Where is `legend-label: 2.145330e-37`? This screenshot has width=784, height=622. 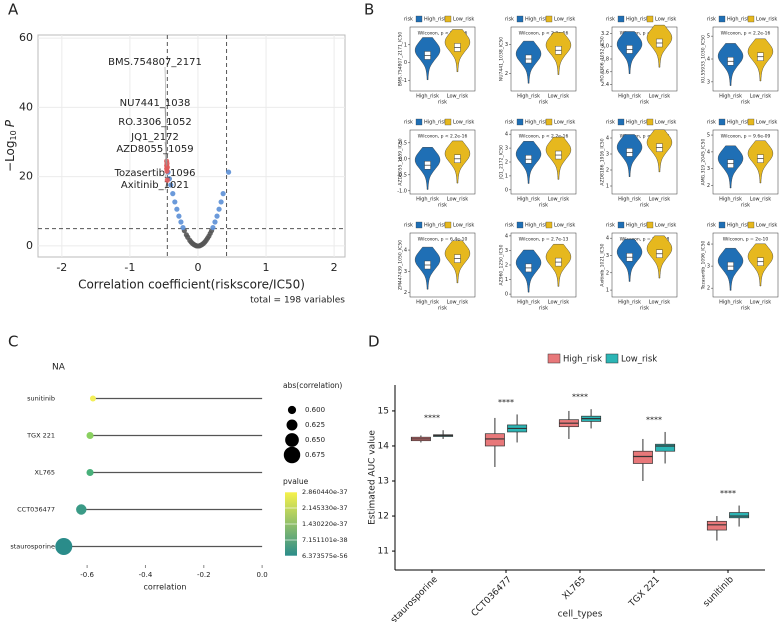
legend-label: 2.145330e-37 is located at coordinates (325, 508).